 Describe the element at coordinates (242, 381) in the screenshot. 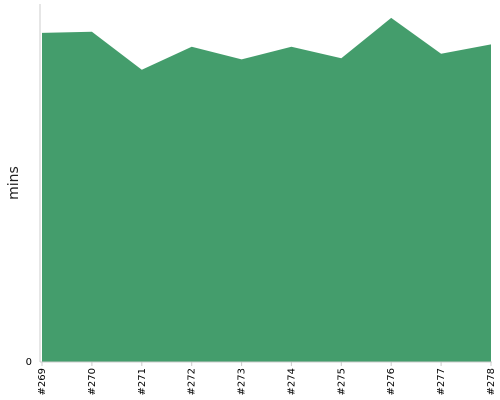

I see `x-tick-label: #273` at that location.